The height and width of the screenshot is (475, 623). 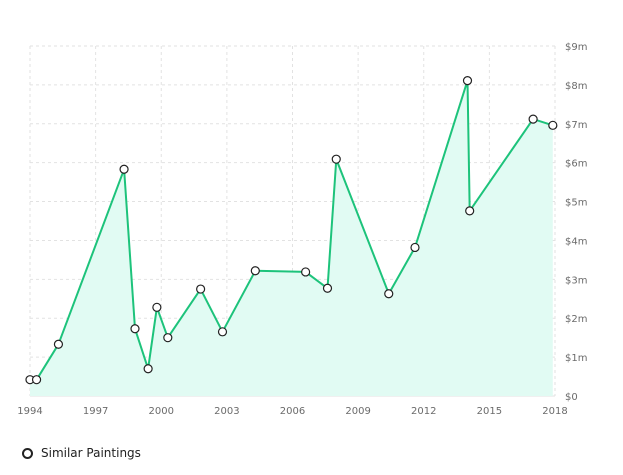 I want to click on x-tick-label: 1994, so click(x=29, y=411).